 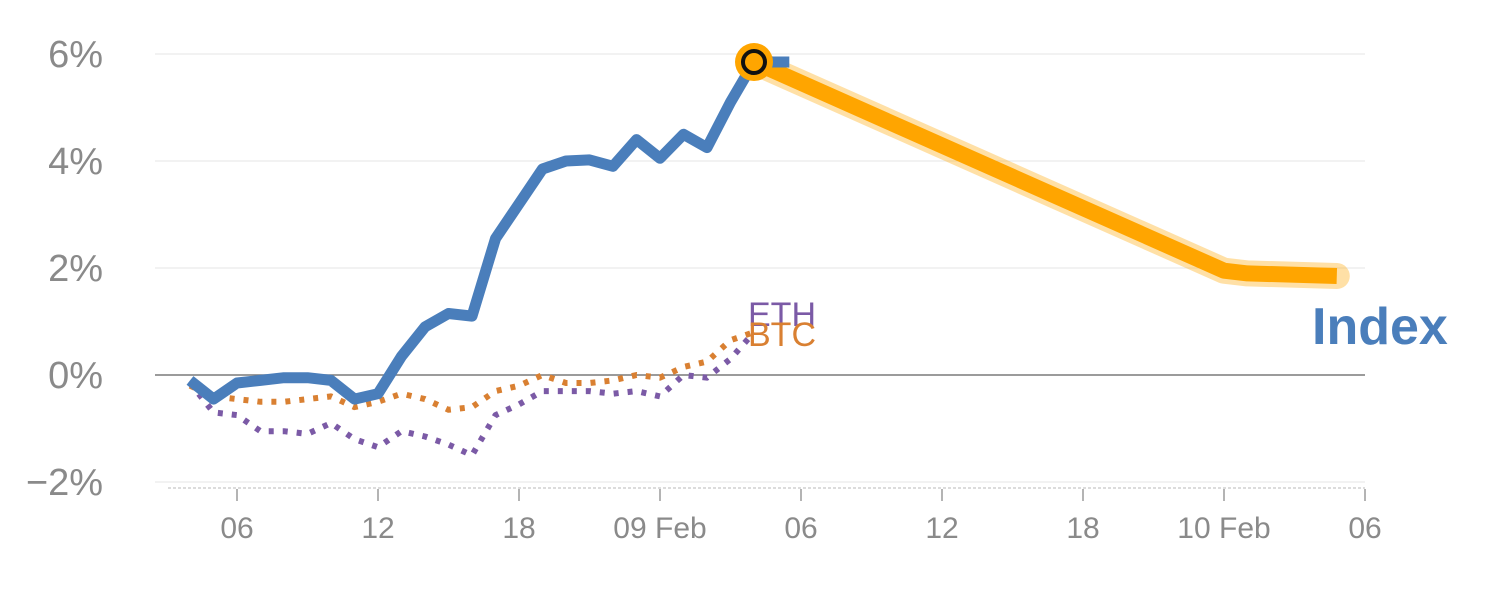 What do you see at coordinates (1223, 528) in the screenshot?
I see `x-tick-label: 10 Feb` at bounding box center [1223, 528].